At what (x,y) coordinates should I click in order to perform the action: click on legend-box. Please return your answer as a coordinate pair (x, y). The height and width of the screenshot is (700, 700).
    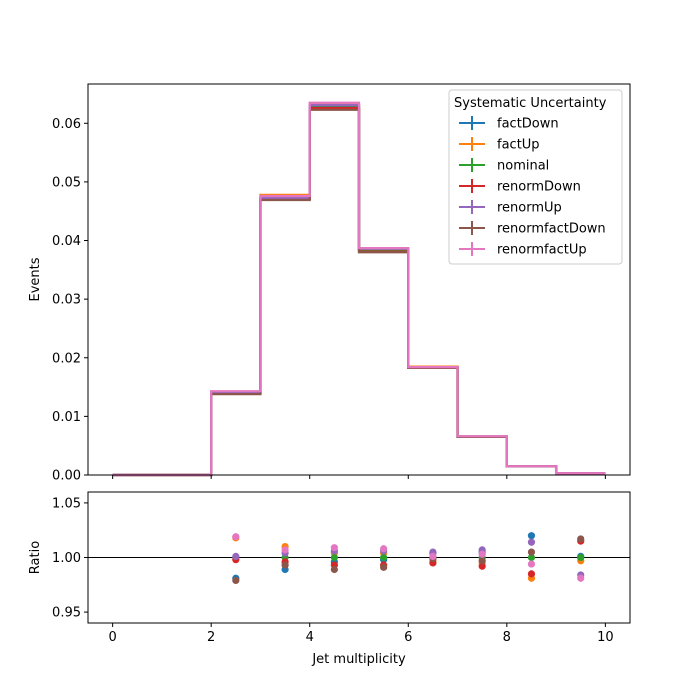
    Looking at the image, I should click on (535, 177).